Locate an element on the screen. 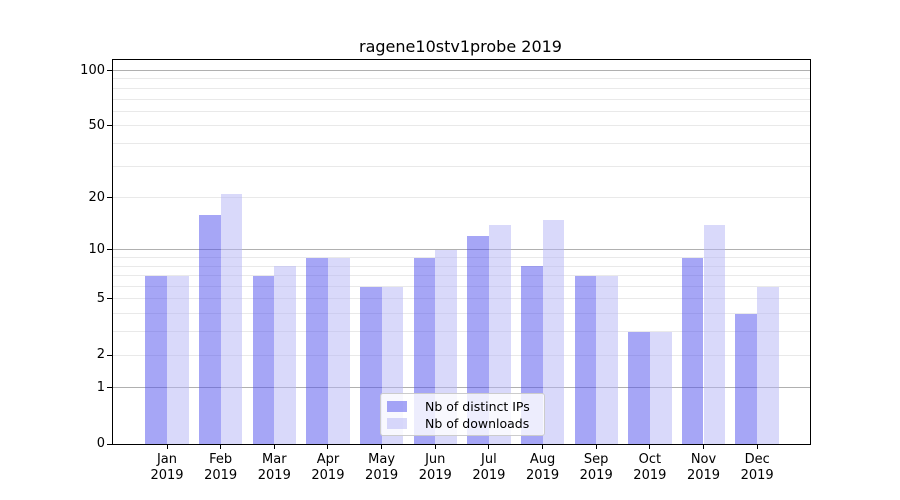  bar-downloads-nov is located at coordinates (714, 334).